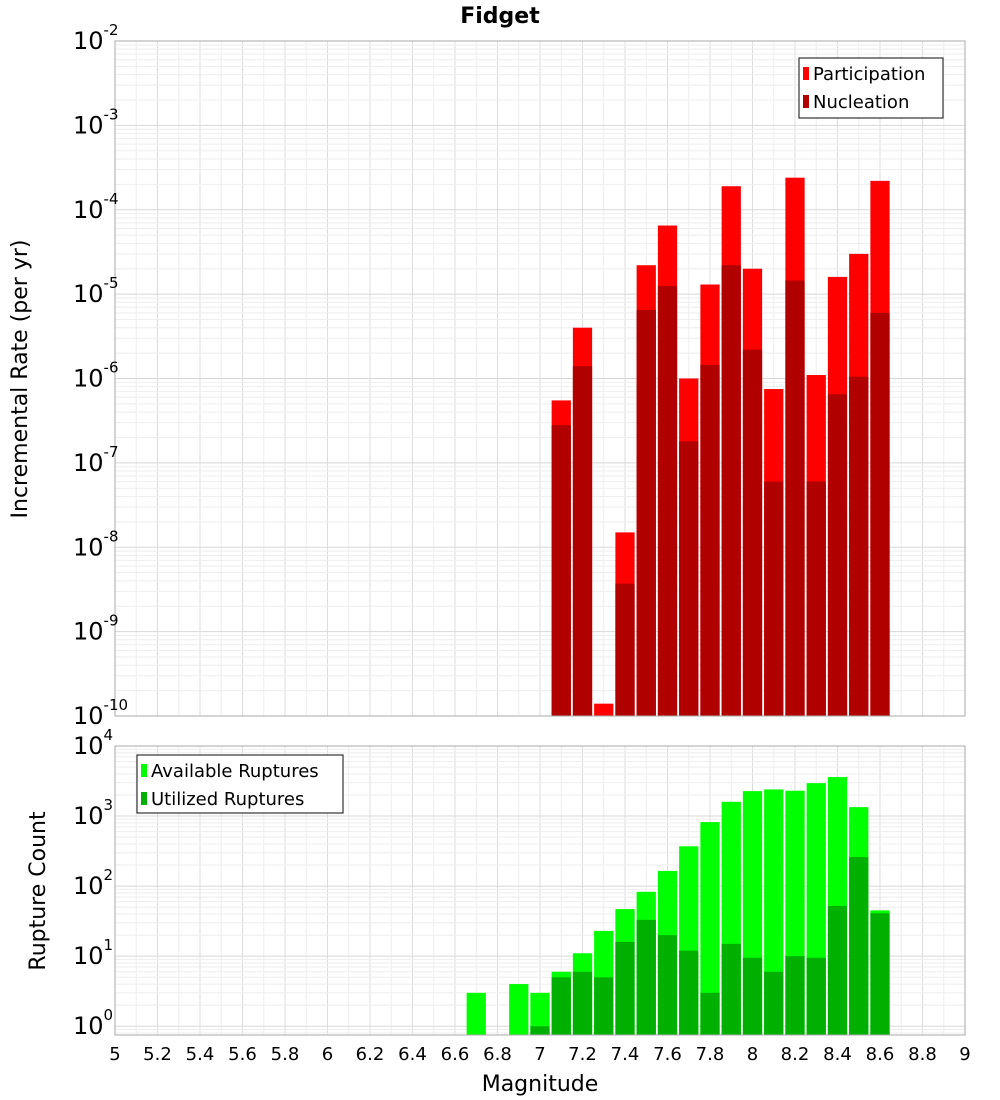  I want to click on bottom-legend: Available Ruptures Utilized Ruptures, so click(240, 784).